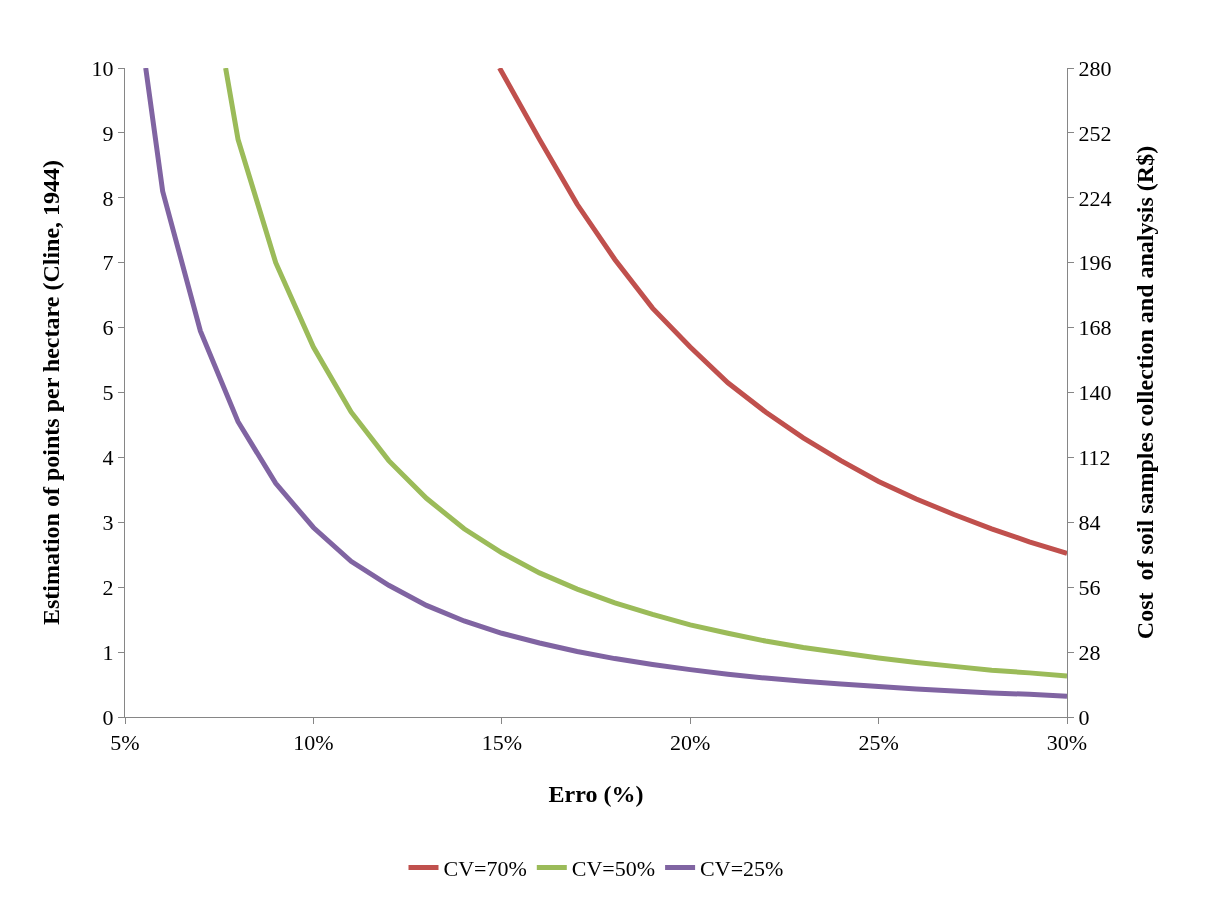  What do you see at coordinates (613, 869) in the screenshot?
I see `legend-label: CV=50%` at bounding box center [613, 869].